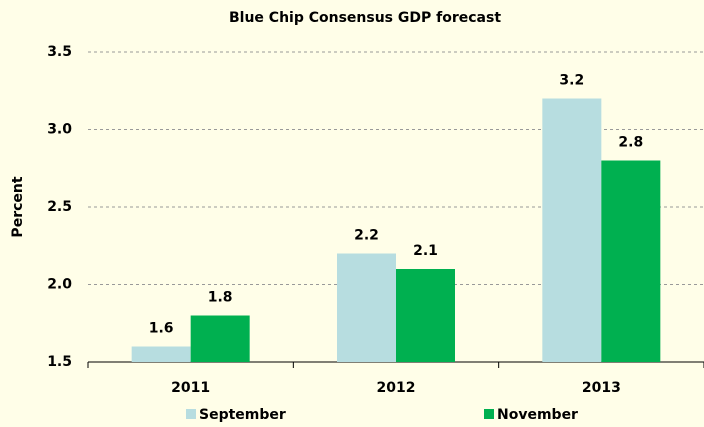  I want to click on y-tick-label: 2.5, so click(59, 207).